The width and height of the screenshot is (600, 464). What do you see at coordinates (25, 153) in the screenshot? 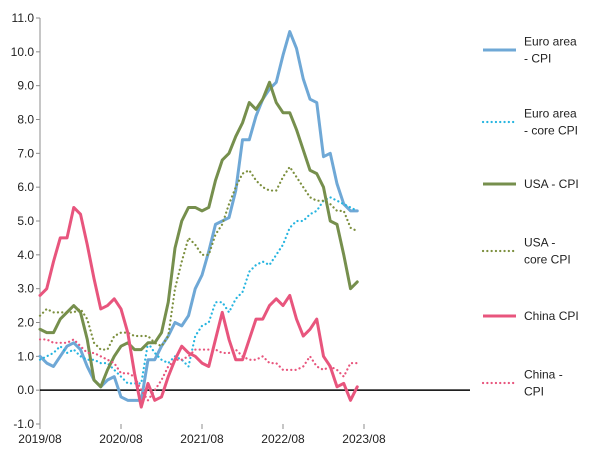
I see `y-tick-label: 7.0` at bounding box center [25, 153].